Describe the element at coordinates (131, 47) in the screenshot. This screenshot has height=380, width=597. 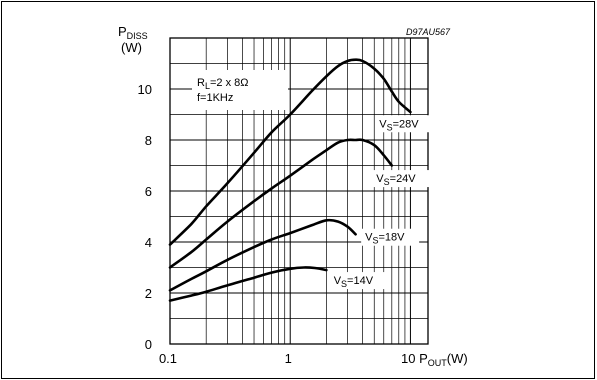
I see `y-axis-unit: (W)` at that location.